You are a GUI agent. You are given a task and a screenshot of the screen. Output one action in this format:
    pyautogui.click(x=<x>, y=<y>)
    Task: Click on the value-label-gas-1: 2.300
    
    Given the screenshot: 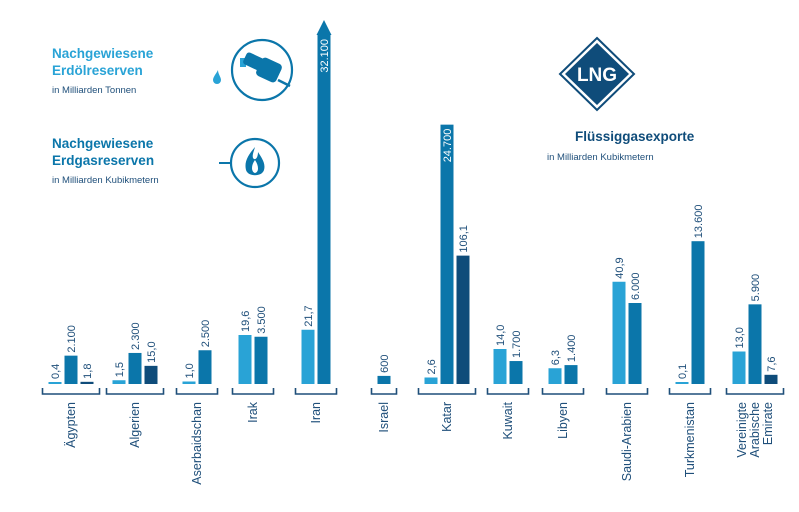 What is the action you would take?
    pyautogui.click(x=136, y=336)
    